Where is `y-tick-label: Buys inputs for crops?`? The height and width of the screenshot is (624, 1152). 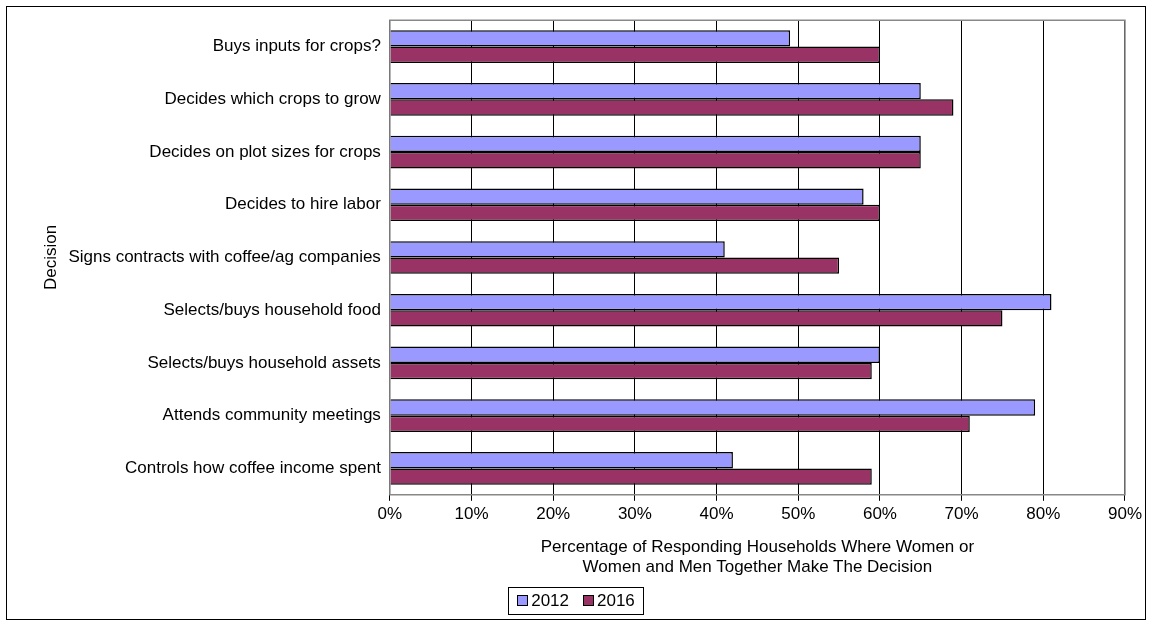 y-tick-label: Buys inputs for crops? is located at coordinates (296, 46).